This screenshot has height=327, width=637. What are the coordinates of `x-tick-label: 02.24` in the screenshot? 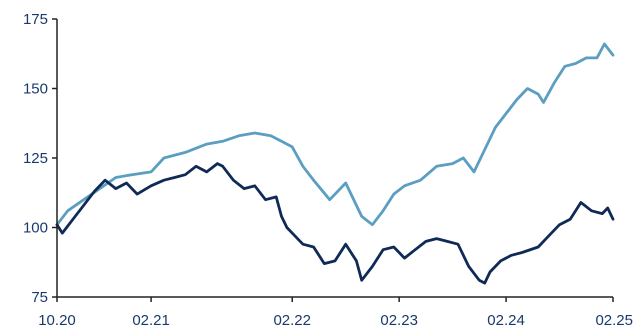 It's located at (506, 319).